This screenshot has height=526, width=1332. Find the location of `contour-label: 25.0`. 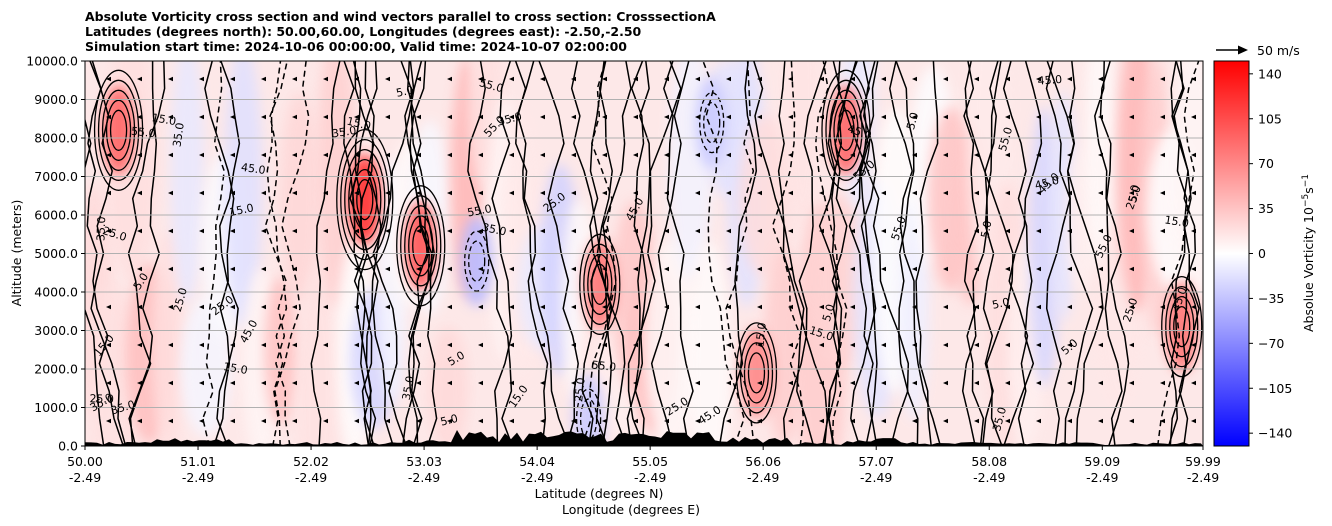

contour-label: 25.0 is located at coordinates (180, 299).